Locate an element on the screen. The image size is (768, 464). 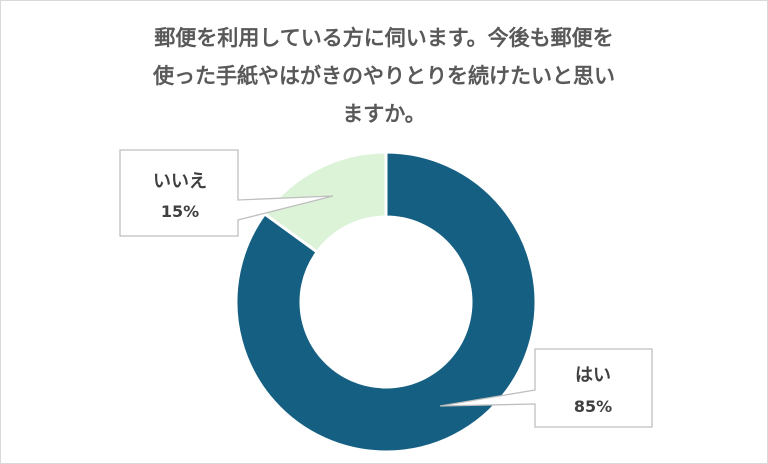
callout-no-label: いいえ is located at coordinates (180, 181).